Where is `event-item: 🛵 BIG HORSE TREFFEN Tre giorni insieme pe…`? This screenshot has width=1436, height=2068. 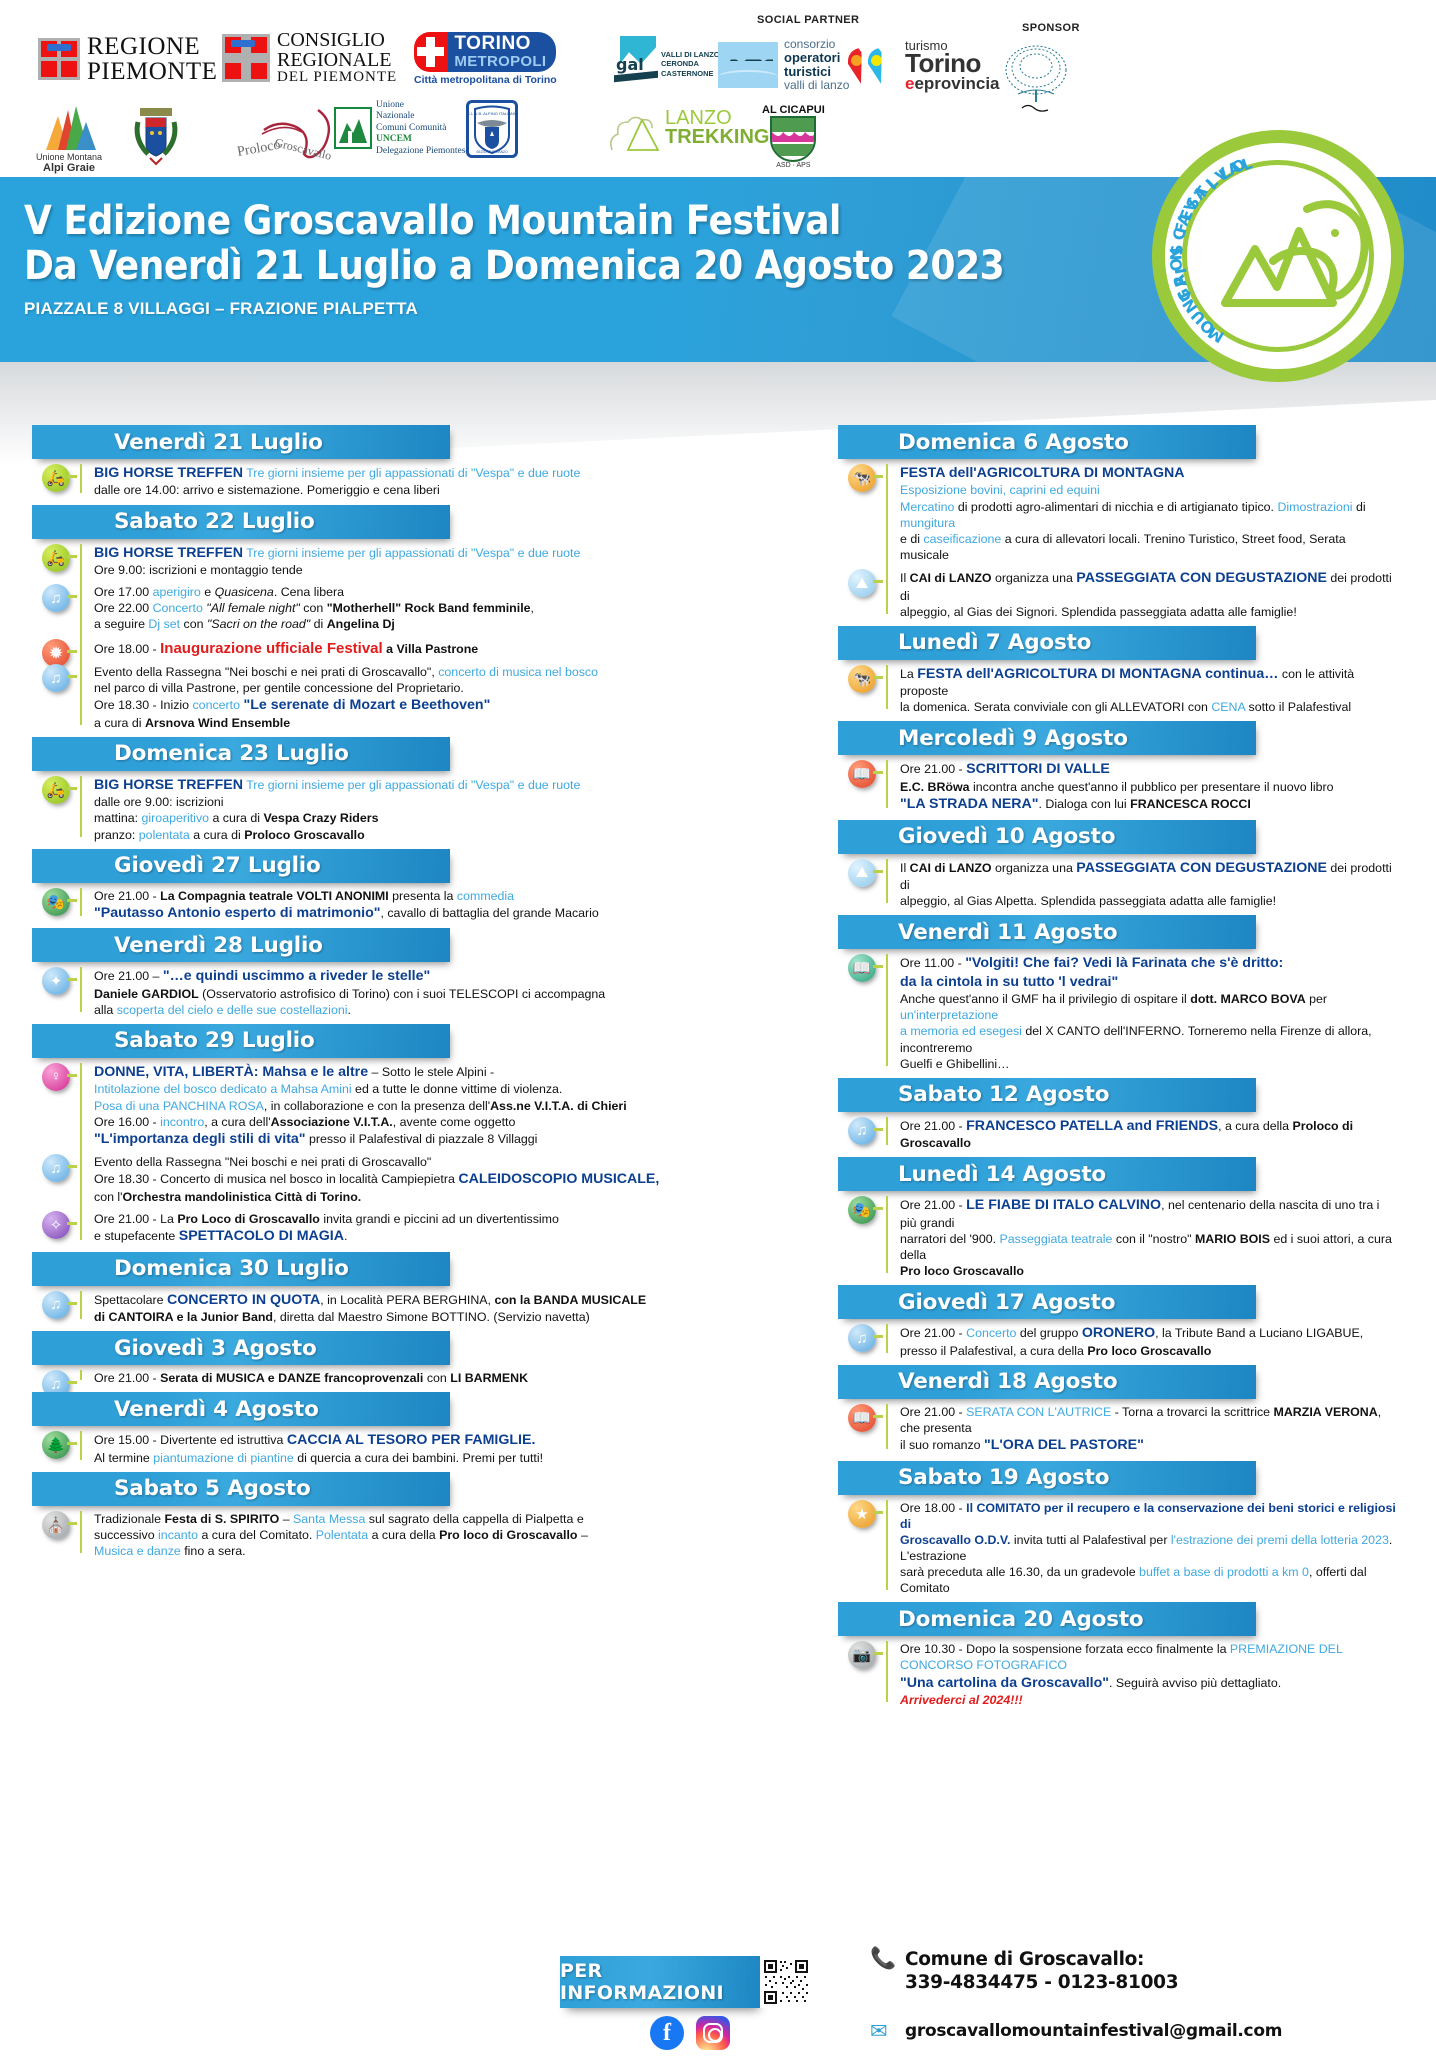
event-item: 🛵 BIG HORSE TREFFEN Tre giorni insieme pe… is located at coordinates (357, 561).